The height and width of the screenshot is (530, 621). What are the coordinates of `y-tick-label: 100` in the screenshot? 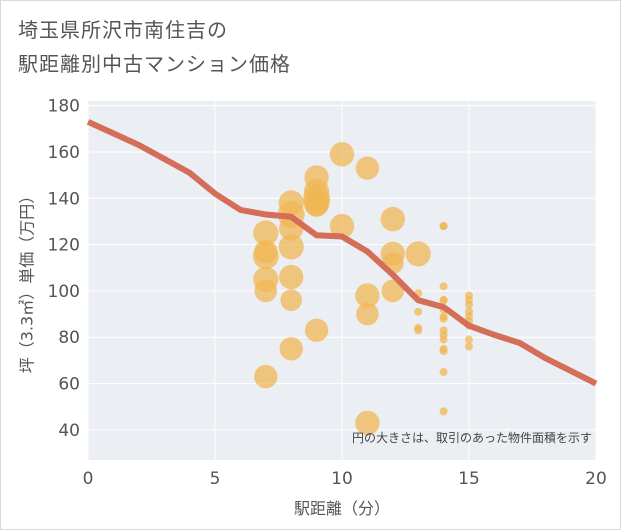 It's located at (64, 292).